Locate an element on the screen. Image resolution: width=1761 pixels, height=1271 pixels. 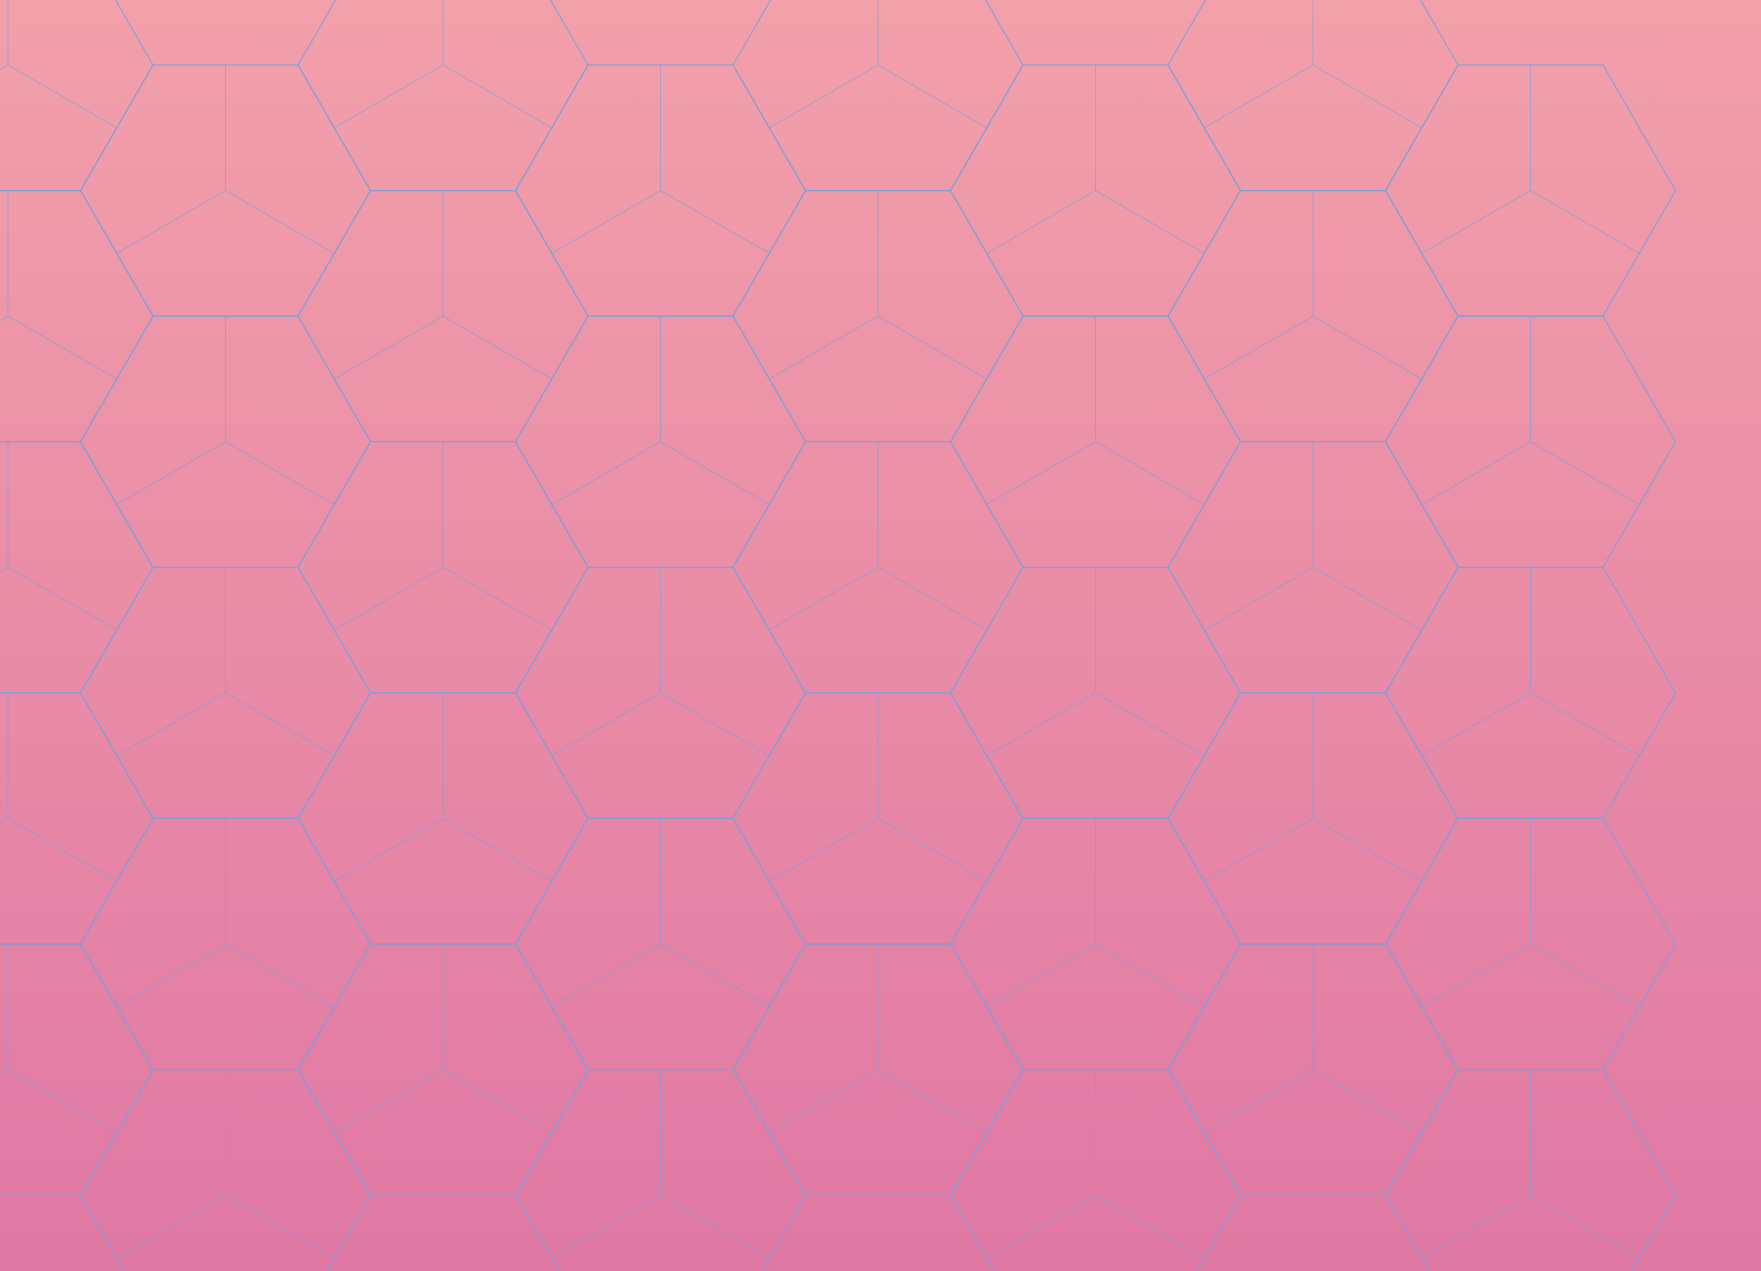
hexagon-icon is located at coordinates (1530, 1169).